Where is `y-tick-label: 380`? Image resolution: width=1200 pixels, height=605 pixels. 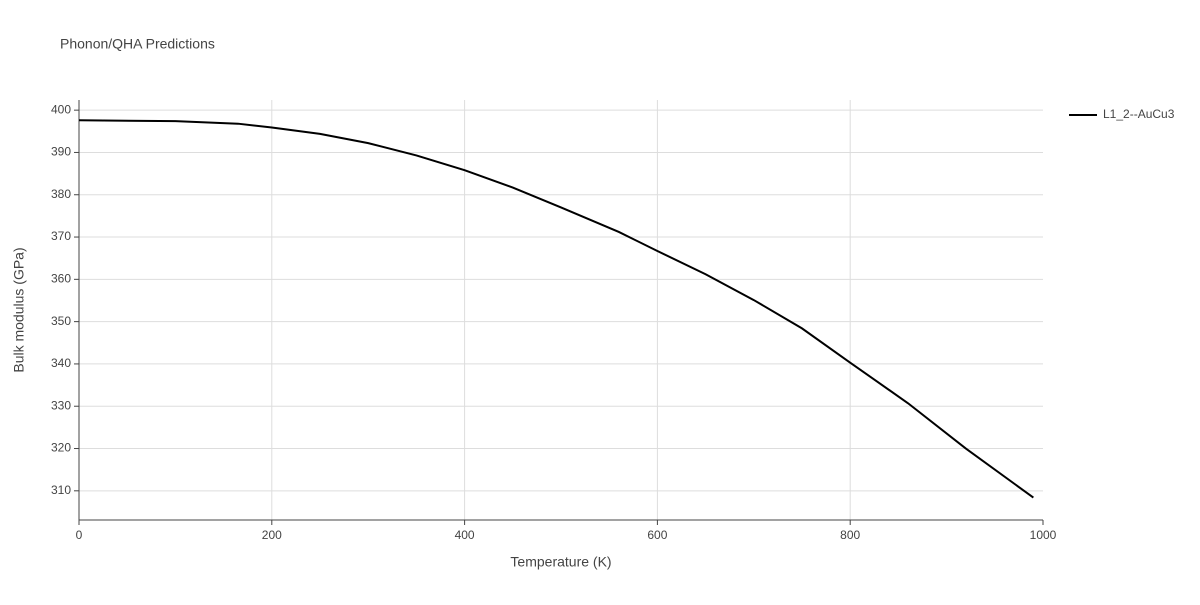 y-tick-label: 380 is located at coordinates (61, 194).